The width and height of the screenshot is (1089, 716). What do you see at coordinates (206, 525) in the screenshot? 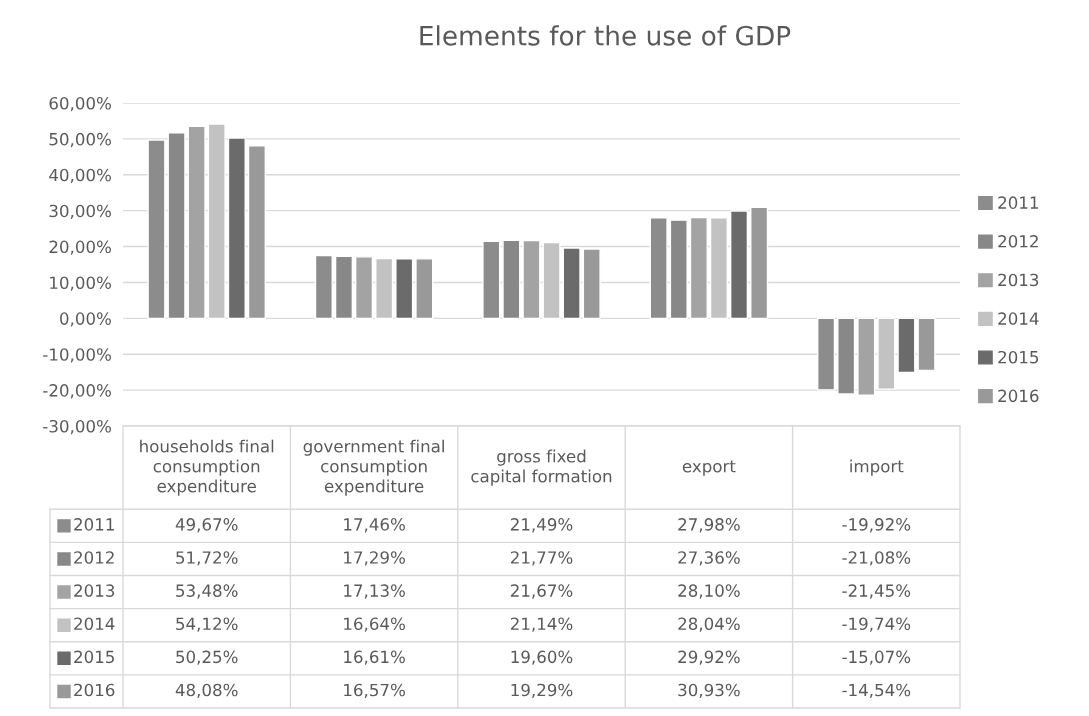
I see `data-label: 49,67%` at bounding box center [206, 525].